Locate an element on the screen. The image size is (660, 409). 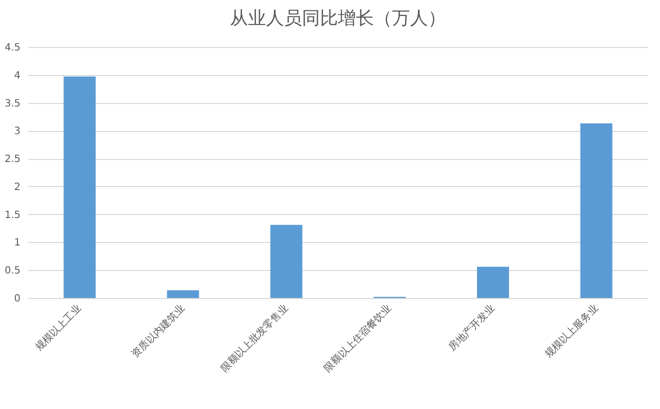
x-tick-label: 限额以上批发零售业 is located at coordinates (254, 338).